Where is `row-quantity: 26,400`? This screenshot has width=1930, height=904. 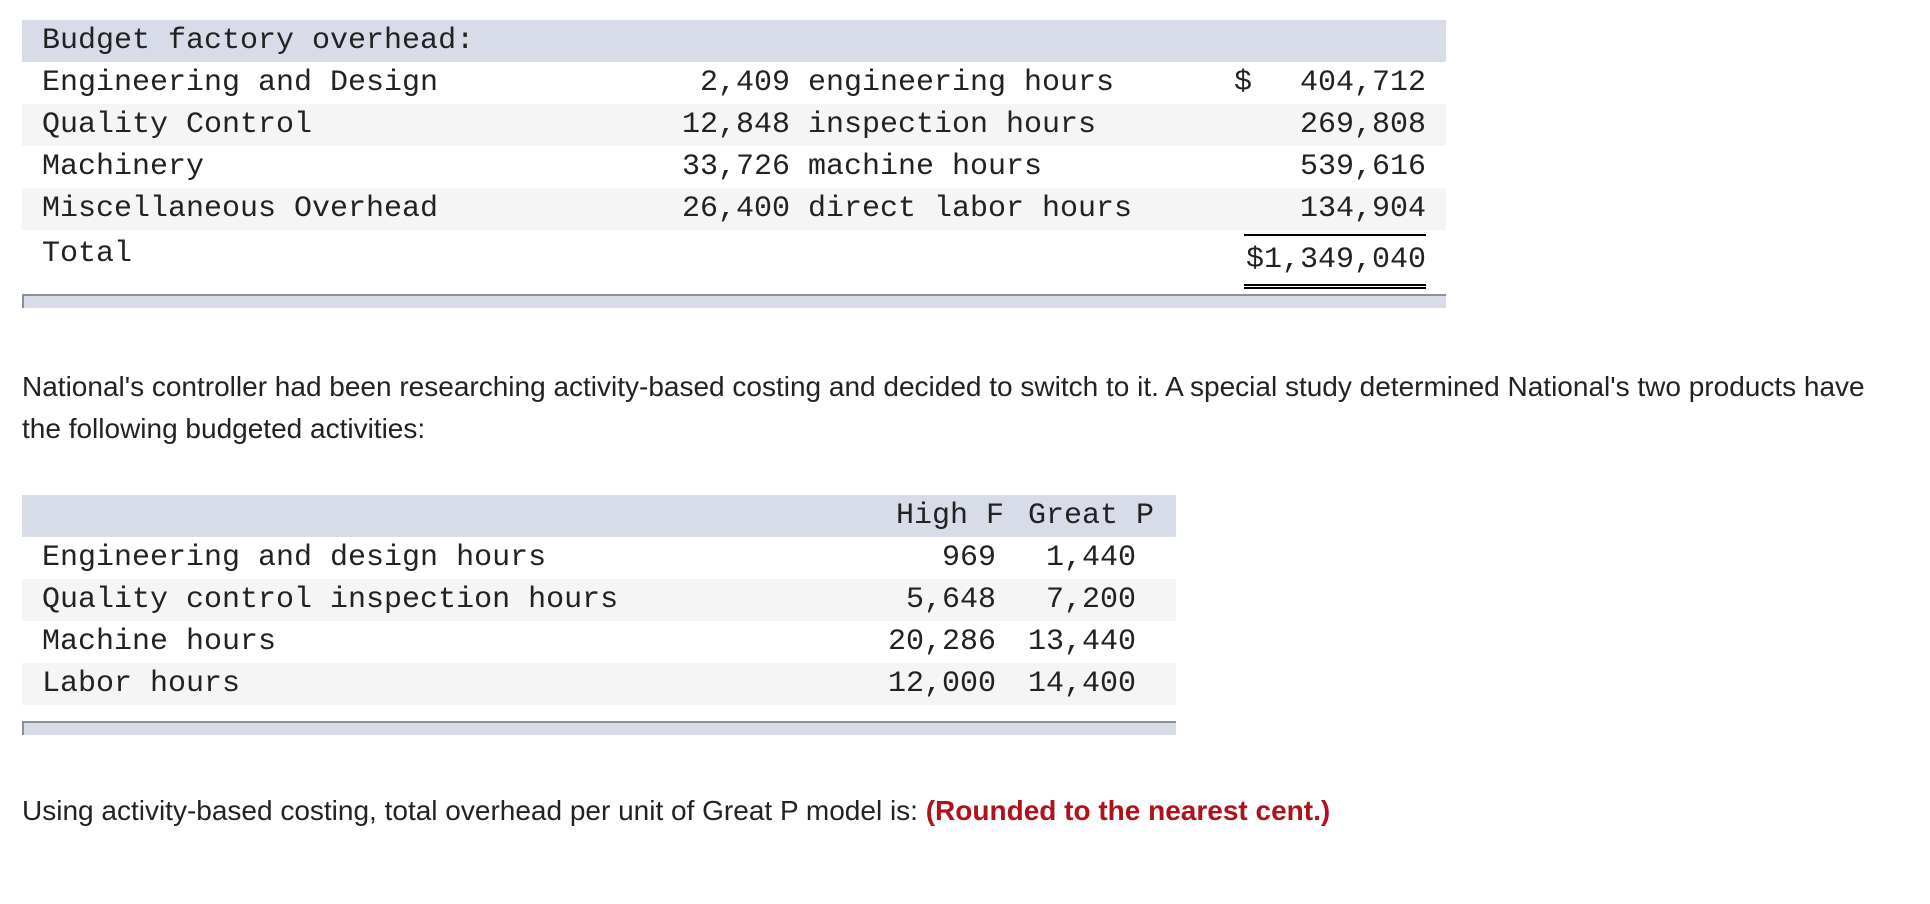
row-quantity: 26,400 is located at coordinates (735, 209).